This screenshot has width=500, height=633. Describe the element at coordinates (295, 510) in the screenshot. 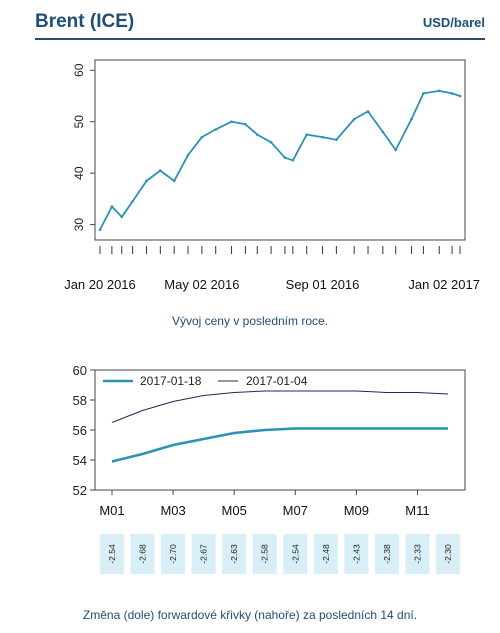

I see `x-tick-label: M07` at that location.